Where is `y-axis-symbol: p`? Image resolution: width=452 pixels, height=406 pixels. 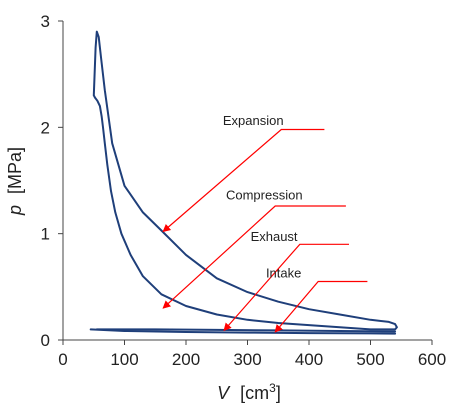
y-axis-symbol: p is located at coordinates (15, 210).